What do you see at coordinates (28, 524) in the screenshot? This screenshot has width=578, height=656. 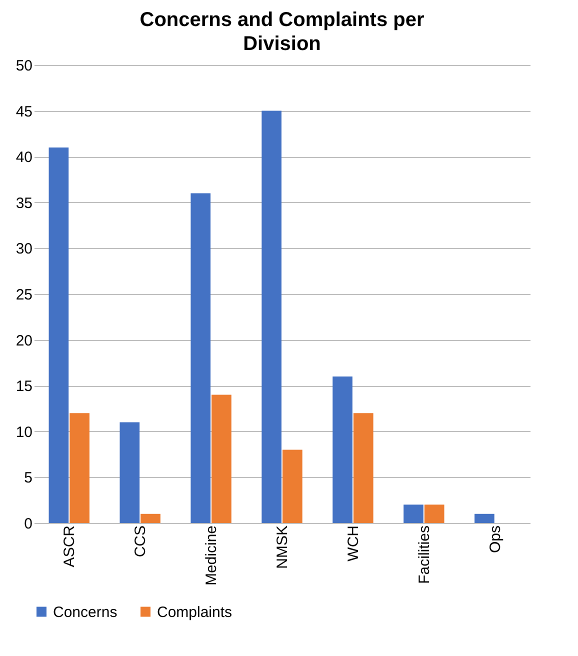 I see `y-tick-label: 0` at bounding box center [28, 524].